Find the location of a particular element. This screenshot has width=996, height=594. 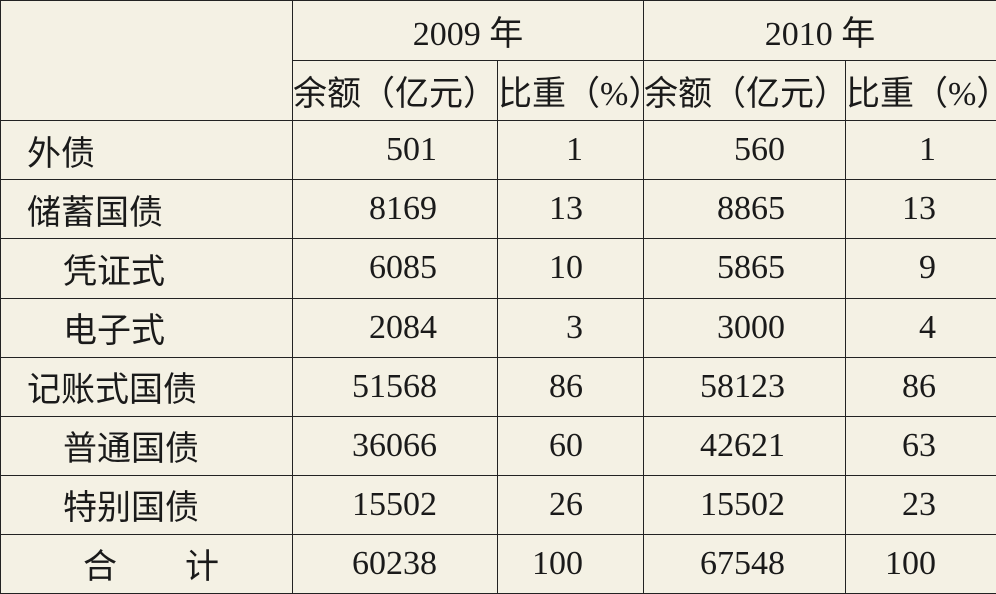

value-cell: 501 is located at coordinates (395, 150).